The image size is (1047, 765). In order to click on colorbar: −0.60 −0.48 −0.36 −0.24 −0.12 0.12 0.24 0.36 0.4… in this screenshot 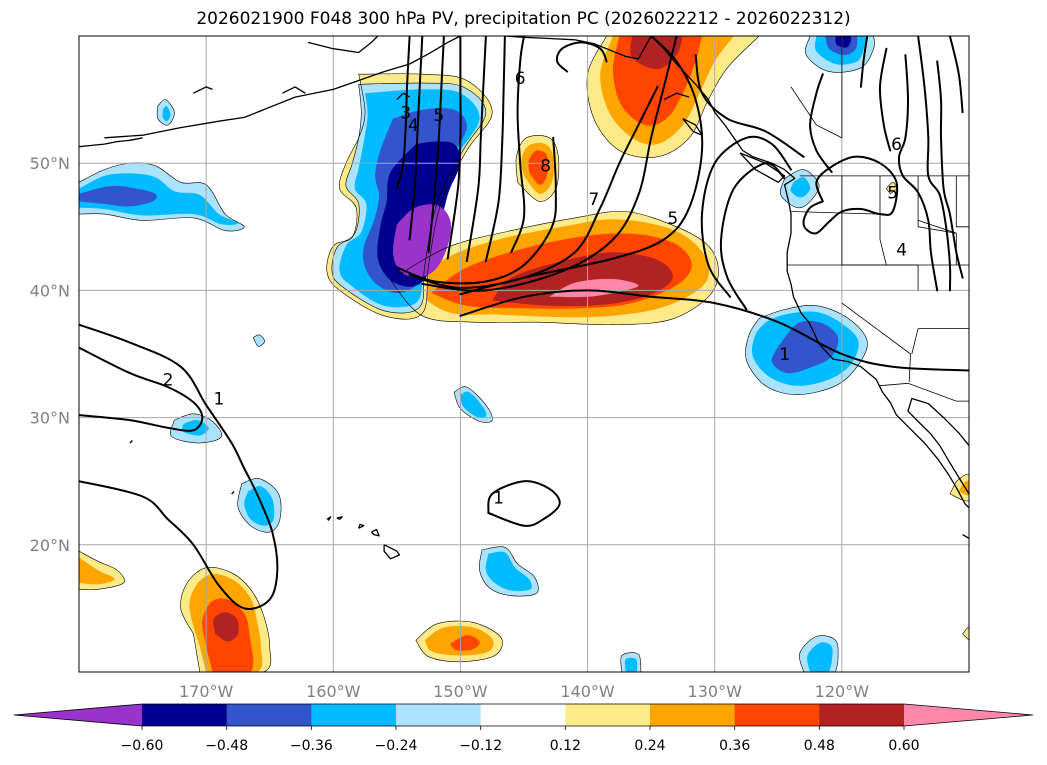, I will do `click(523, 728)`.